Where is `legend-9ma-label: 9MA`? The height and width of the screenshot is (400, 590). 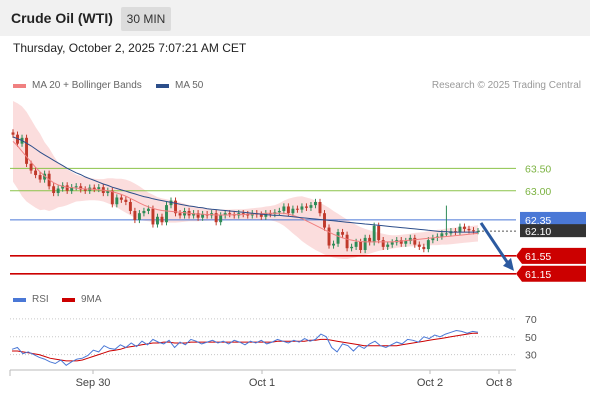 legend-9ma-label: 9MA is located at coordinates (91, 299).